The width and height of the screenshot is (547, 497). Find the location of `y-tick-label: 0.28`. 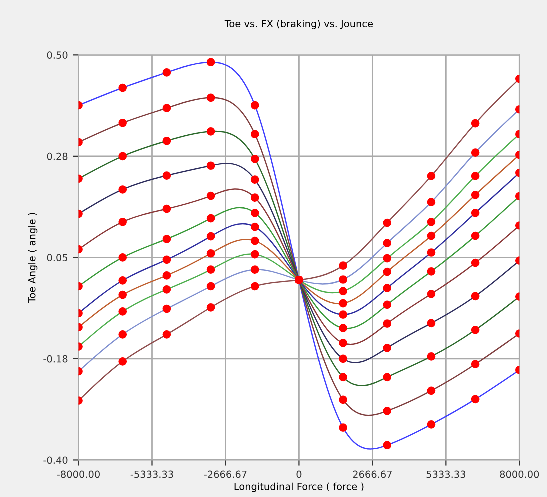

y-tick-label: 0.28 is located at coordinates (57, 156).